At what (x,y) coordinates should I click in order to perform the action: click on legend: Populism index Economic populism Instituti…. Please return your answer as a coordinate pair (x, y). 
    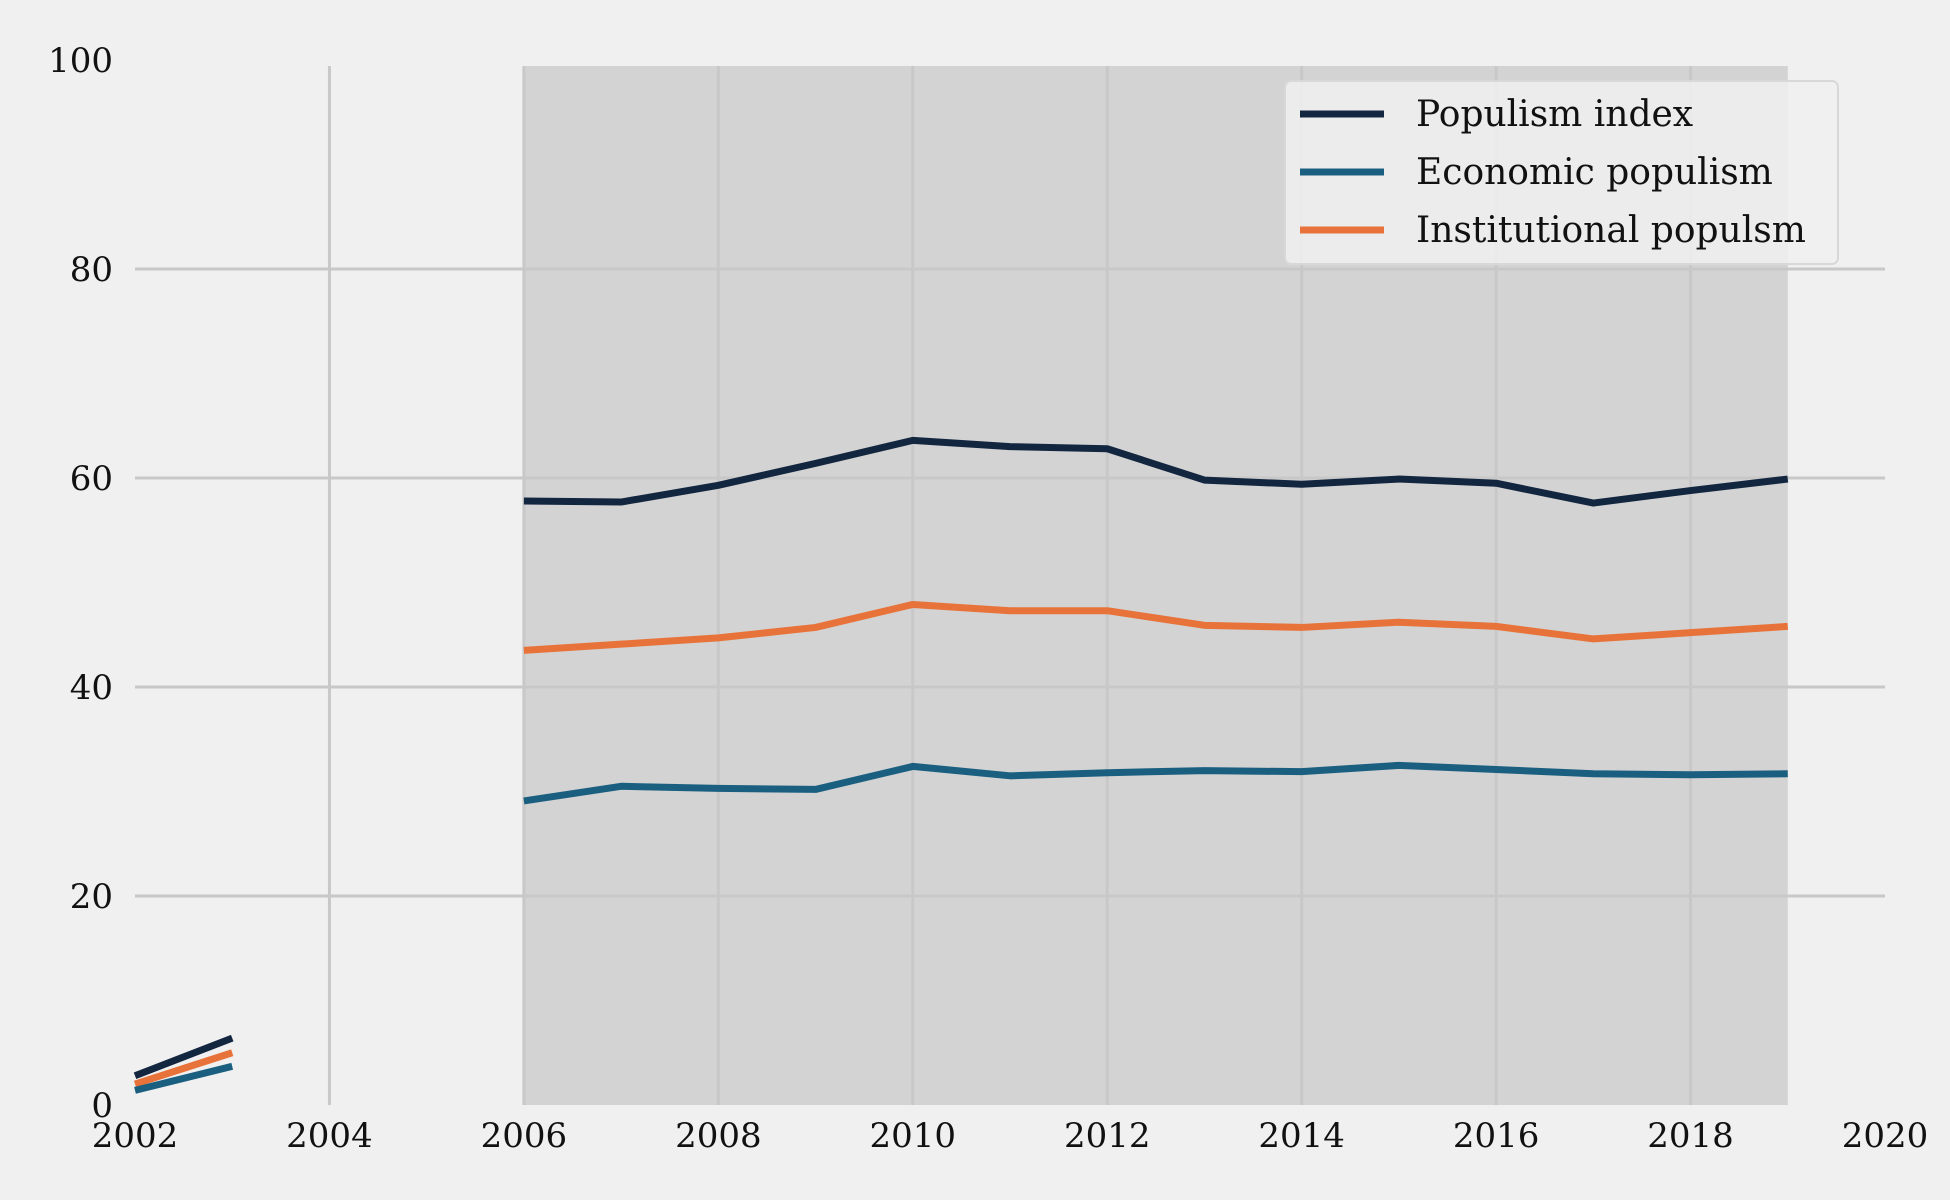
    Looking at the image, I should click on (1561, 172).